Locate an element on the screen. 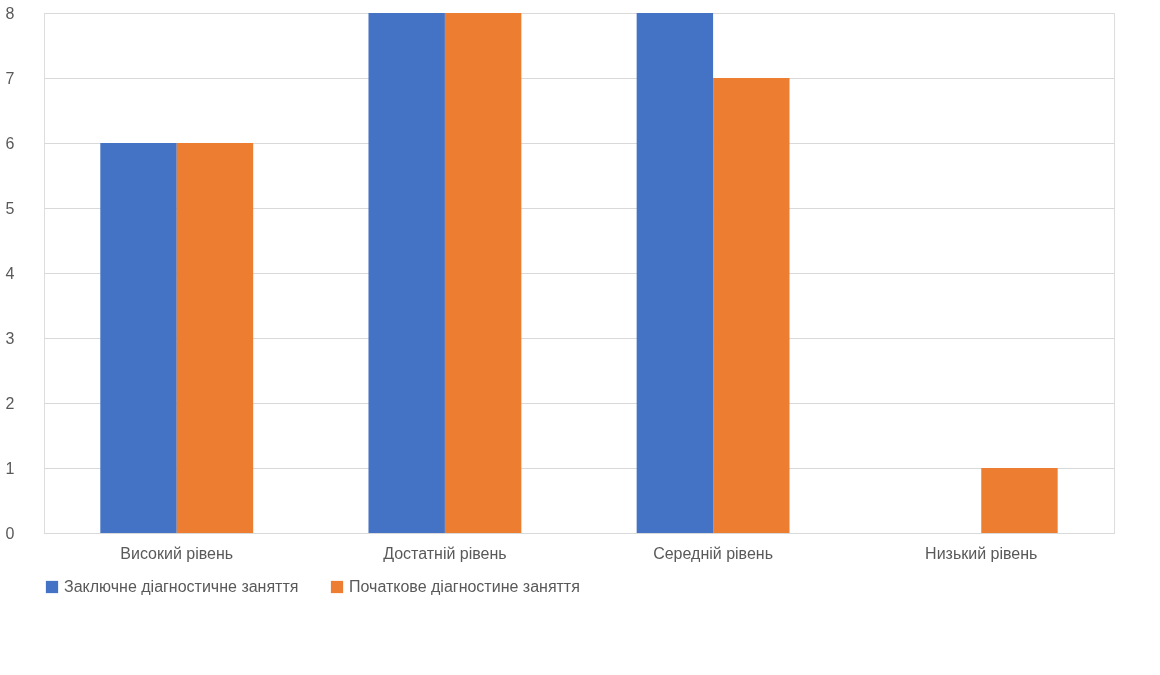  y-tick-label: 7 is located at coordinates (10, 78).